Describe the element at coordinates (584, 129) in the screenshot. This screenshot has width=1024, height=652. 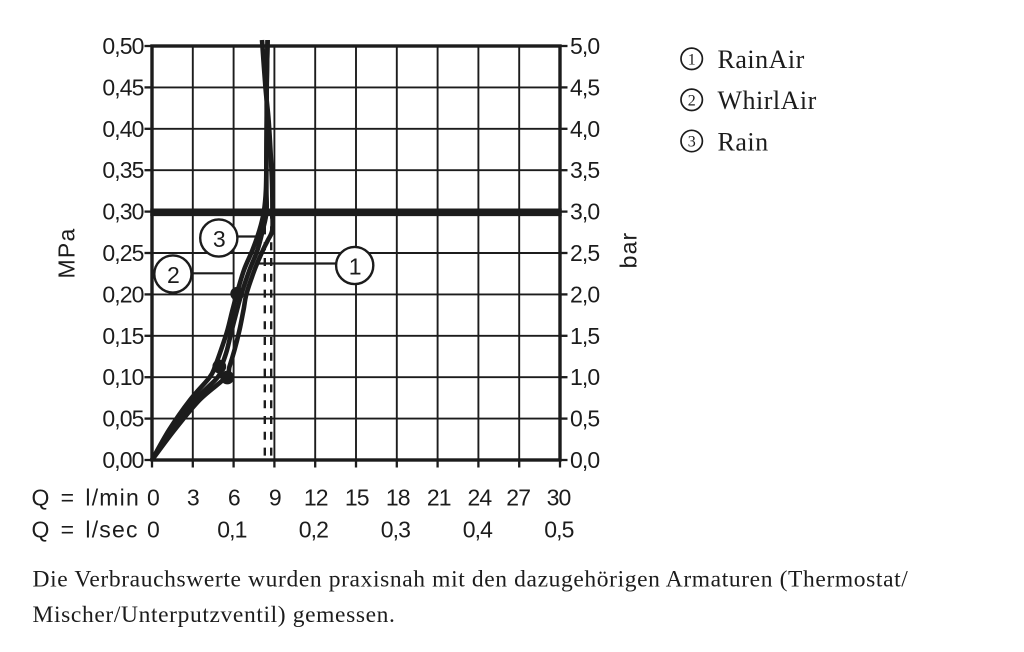
I see `svg-text: 4,0` at that location.